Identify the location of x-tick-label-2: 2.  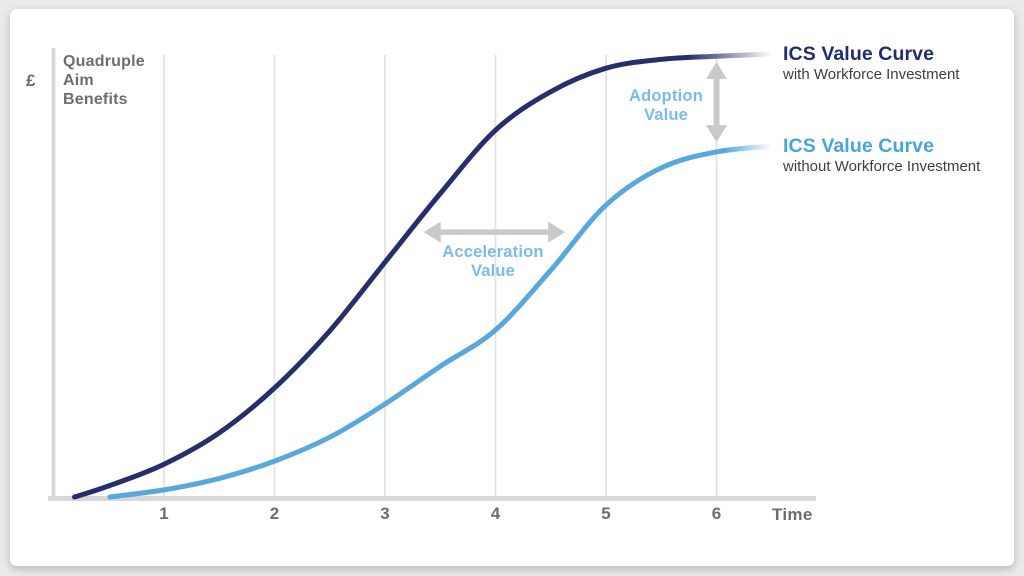
(274, 513).